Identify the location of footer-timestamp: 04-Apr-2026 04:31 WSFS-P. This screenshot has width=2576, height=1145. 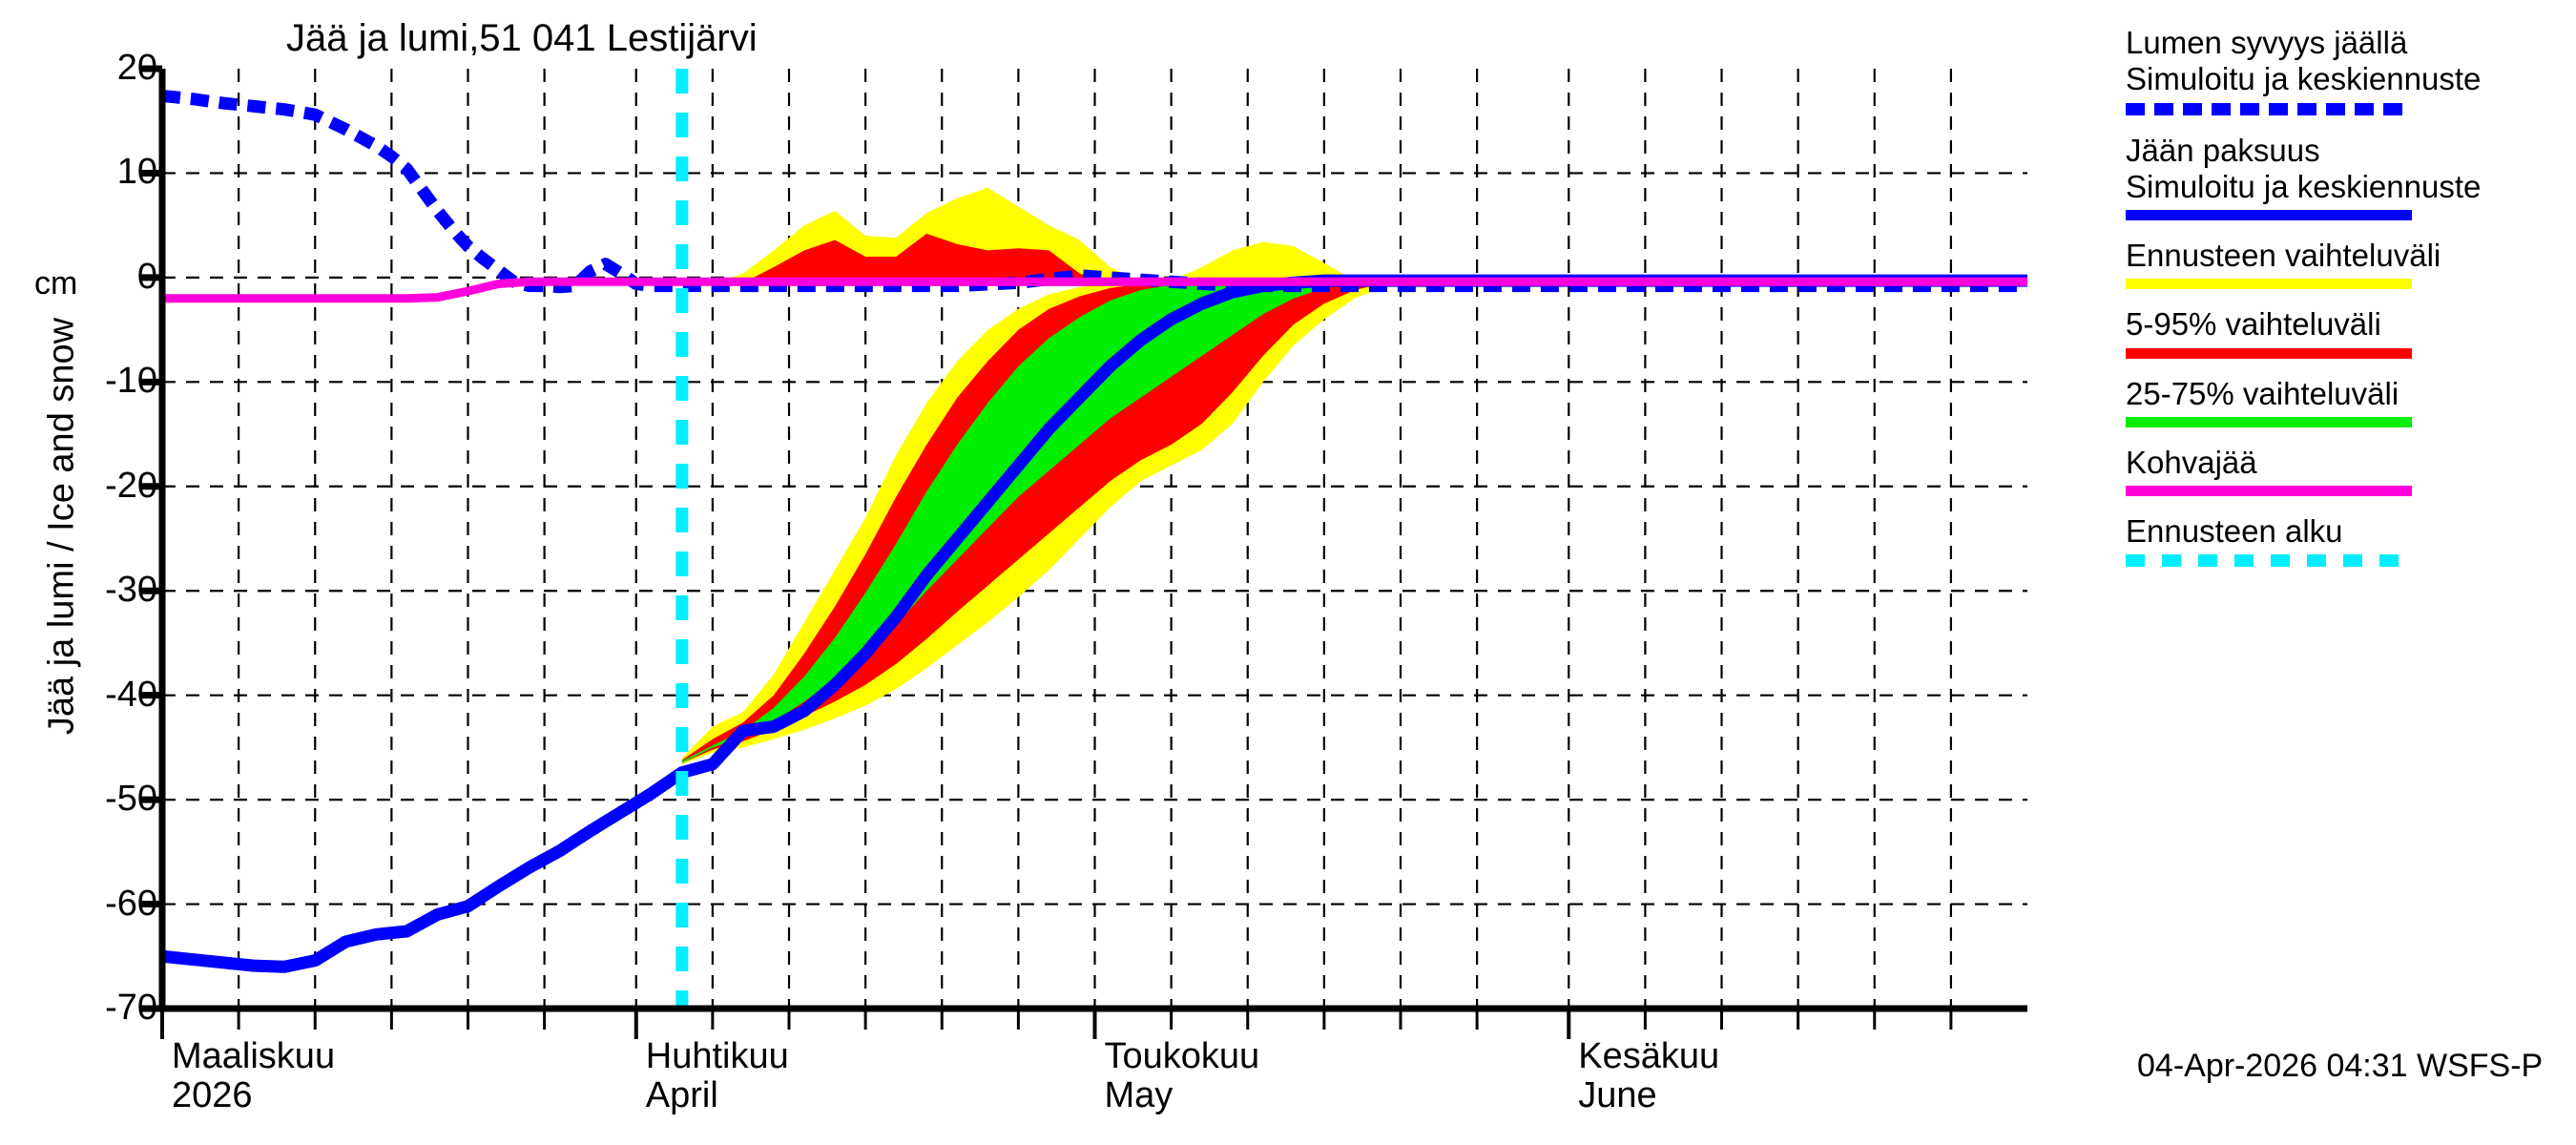
(2340, 1066).